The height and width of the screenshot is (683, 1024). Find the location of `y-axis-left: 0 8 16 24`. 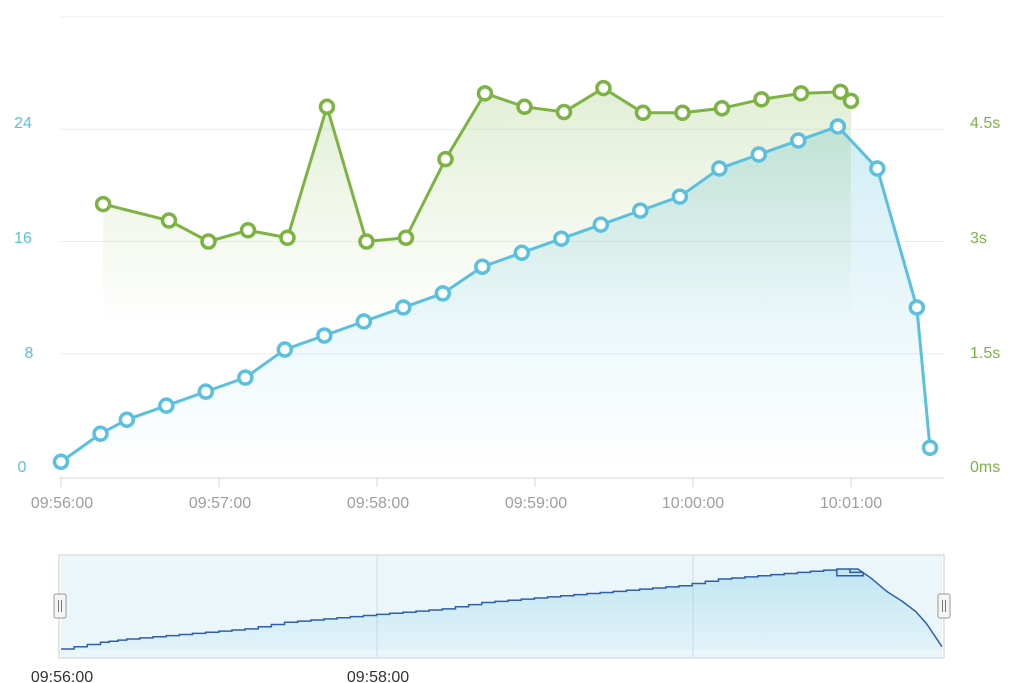

y-axis-left: 0 8 16 24 is located at coordinates (23, 295).